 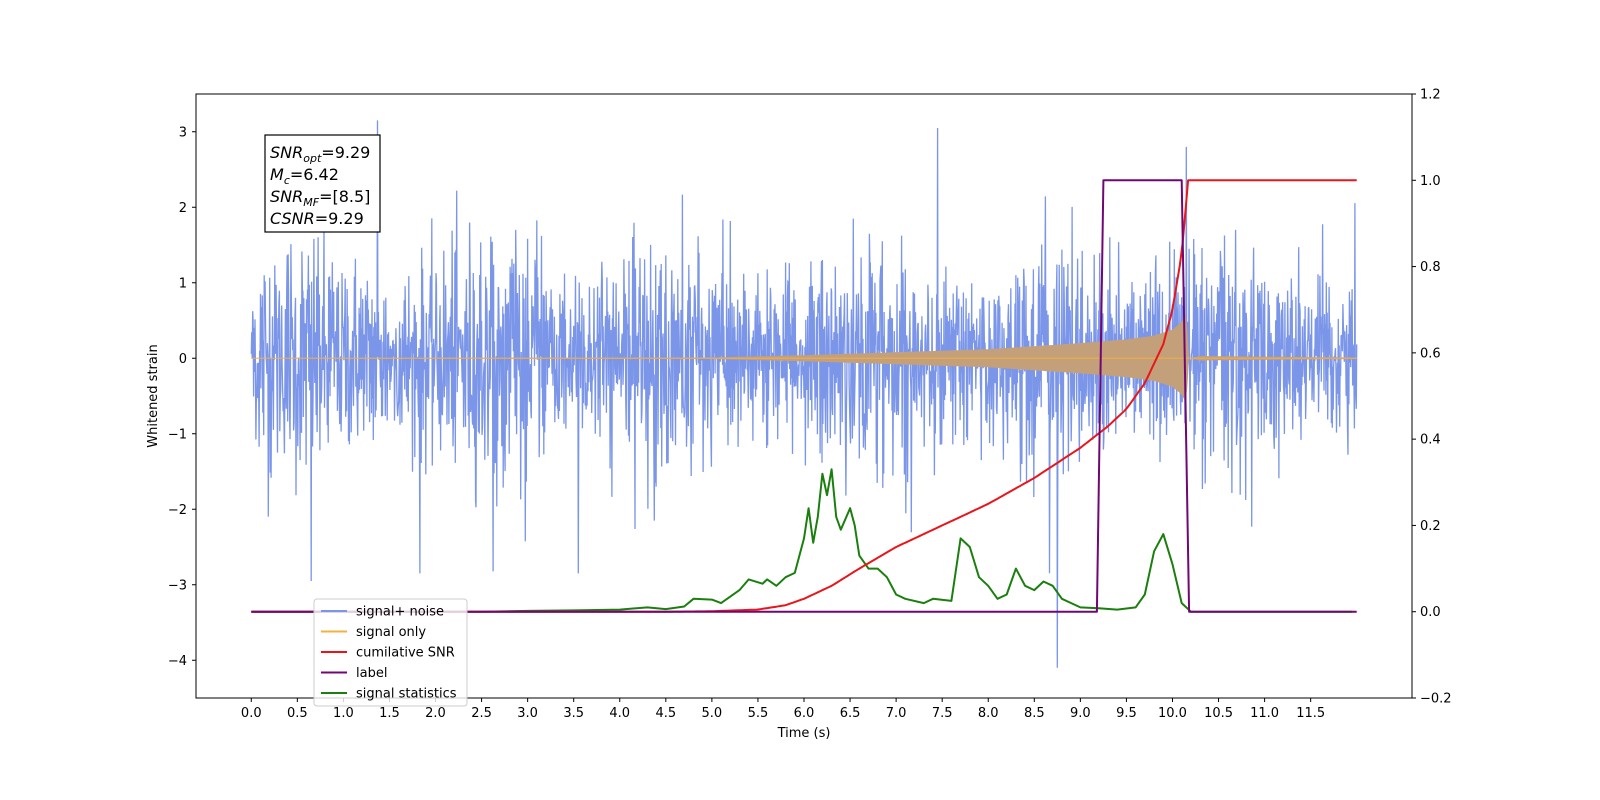 I want to click on legend-label-signal-noise: signal+ noise, so click(x=400, y=612).